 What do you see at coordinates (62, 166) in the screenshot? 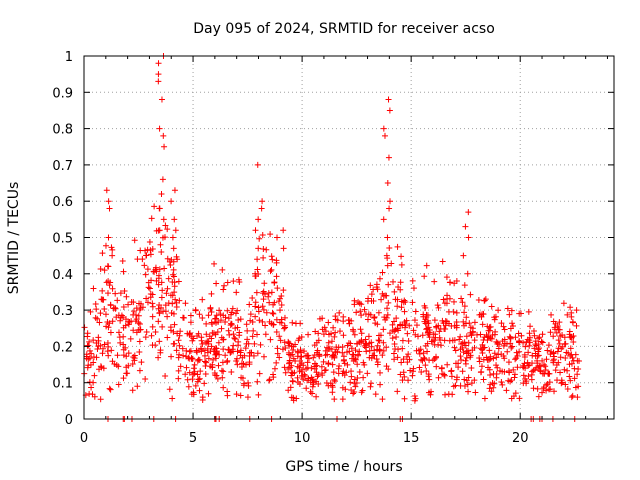
I see `y-tick-label: 0.7` at bounding box center [62, 166].